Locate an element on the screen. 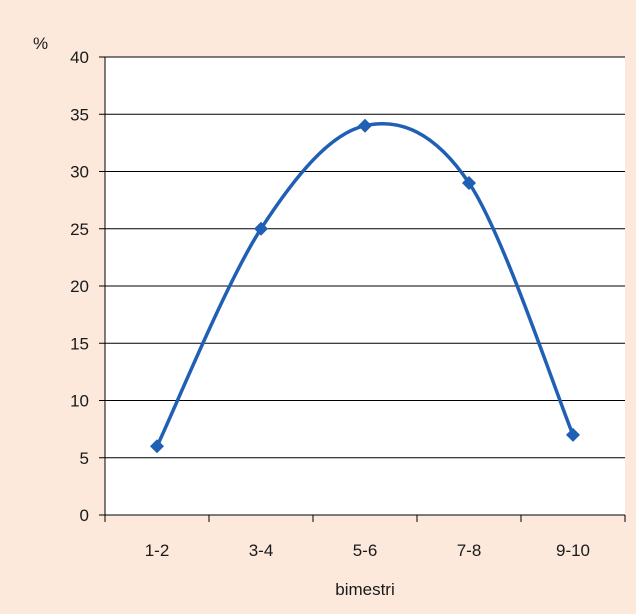 The width and height of the screenshot is (636, 614). x-tick-label: 9-10 is located at coordinates (573, 550).